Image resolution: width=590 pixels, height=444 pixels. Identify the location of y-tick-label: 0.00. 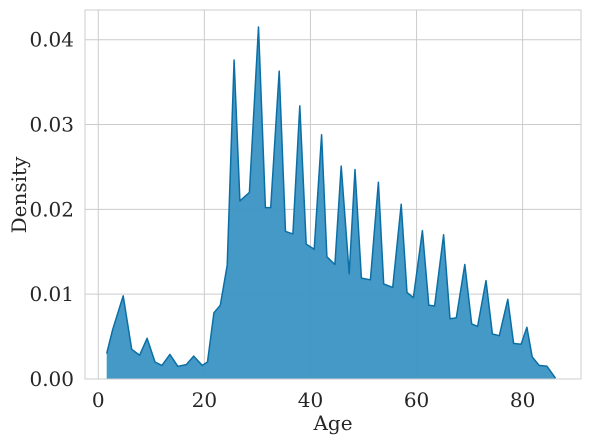
(51, 379).